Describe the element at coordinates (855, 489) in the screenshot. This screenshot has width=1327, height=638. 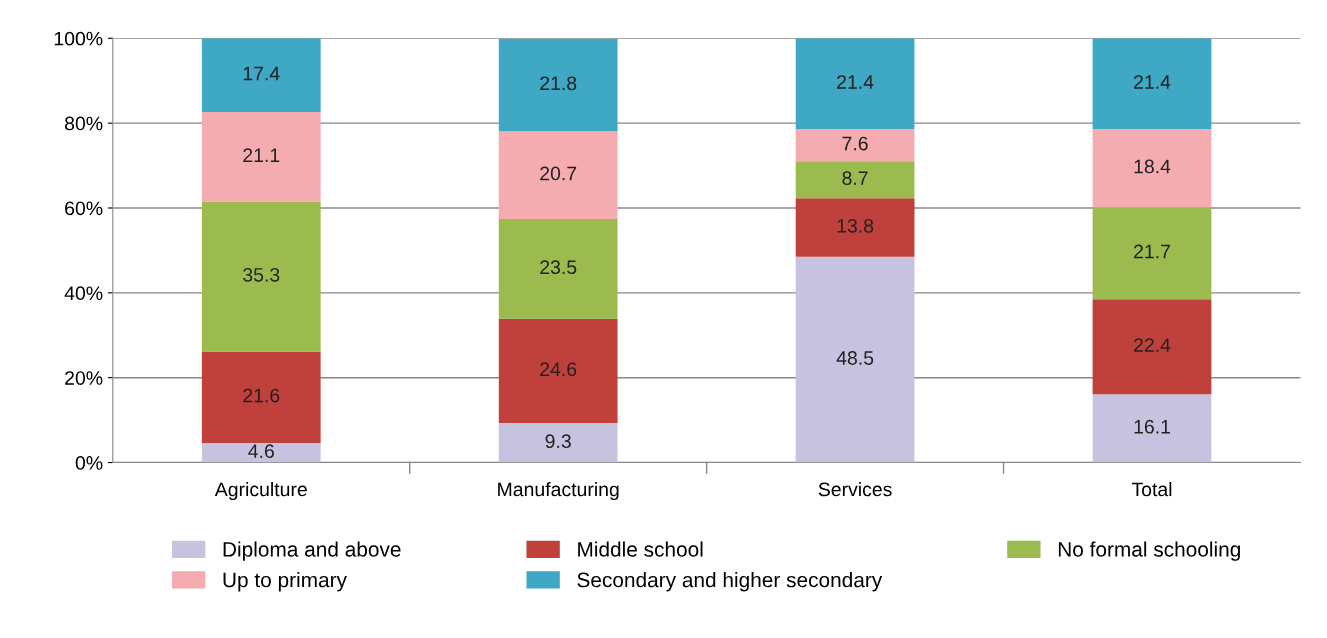
I see `x-tick-label: Services` at that location.